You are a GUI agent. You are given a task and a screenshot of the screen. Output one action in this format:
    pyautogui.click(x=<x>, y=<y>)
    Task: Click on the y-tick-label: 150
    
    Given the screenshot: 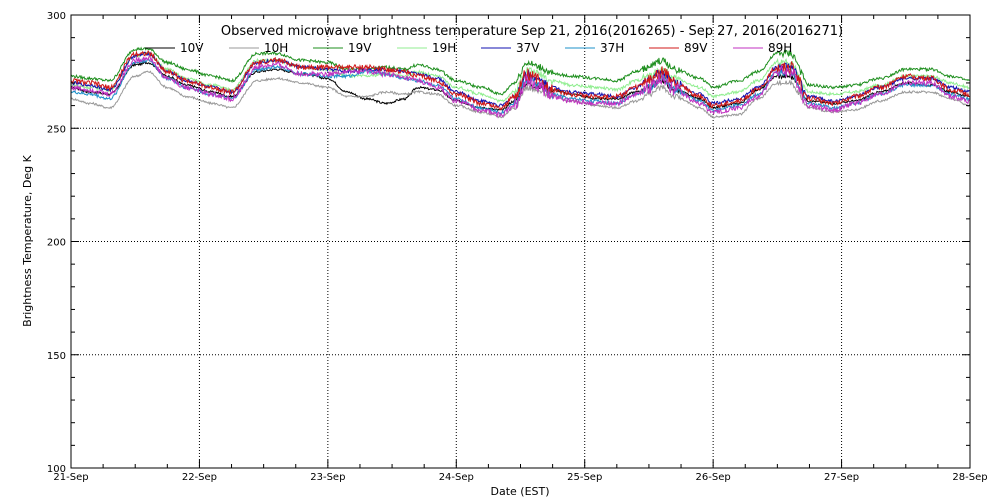 What is the action you would take?
    pyautogui.click(x=56, y=356)
    